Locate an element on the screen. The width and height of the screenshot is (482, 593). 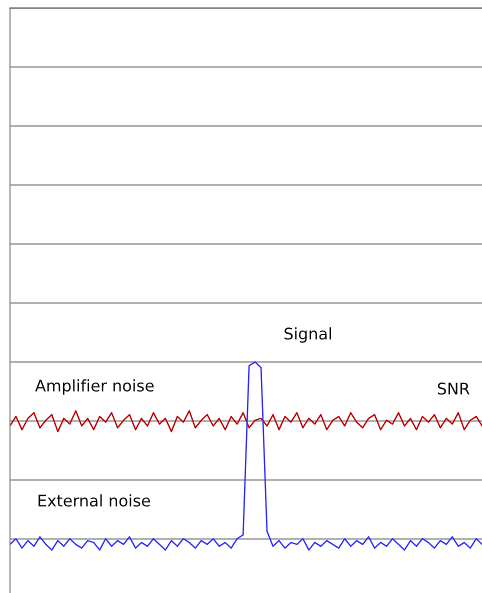
text: Signal is located at coordinates (308, 335).